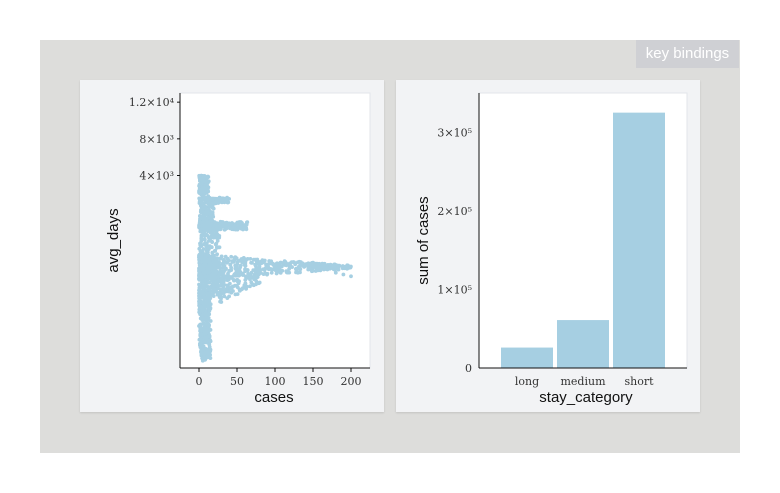 Image resolution: width=780 pixels, height=493 pixels. Describe the element at coordinates (687, 54) in the screenshot. I see `key-bindings-button: key bindings` at that location.